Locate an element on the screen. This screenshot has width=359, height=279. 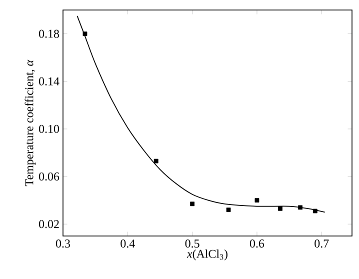
y-tick-label: 0.06 is located at coordinates (49, 176).